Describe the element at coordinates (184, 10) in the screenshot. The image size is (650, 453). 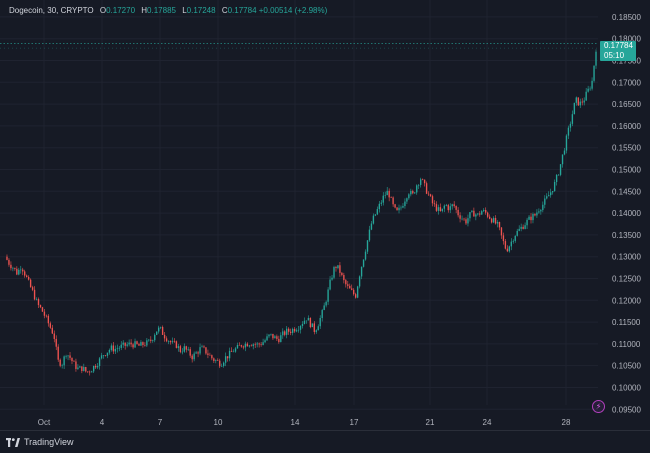
I see `legend-low-label: L` at that location.